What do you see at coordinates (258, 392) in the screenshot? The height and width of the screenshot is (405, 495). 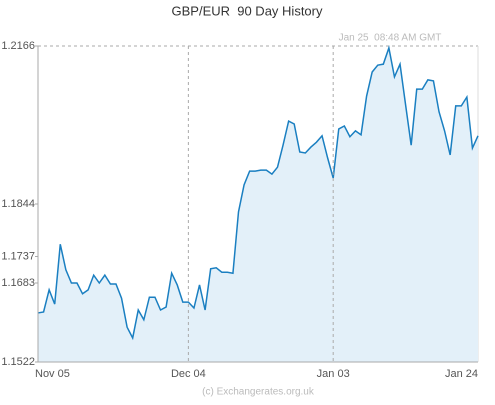 I see `footer: (c) Exchangerates.org.uk` at bounding box center [258, 392].